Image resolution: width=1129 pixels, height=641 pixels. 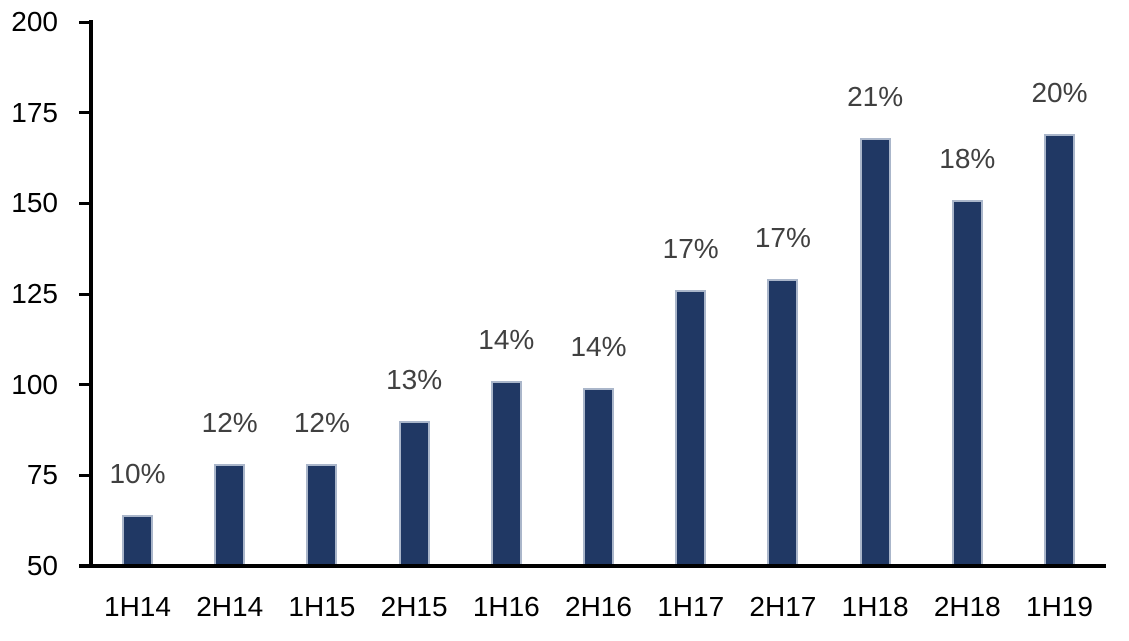 What do you see at coordinates (414, 606) in the screenshot?
I see `x-axis-label: 2H15` at bounding box center [414, 606].